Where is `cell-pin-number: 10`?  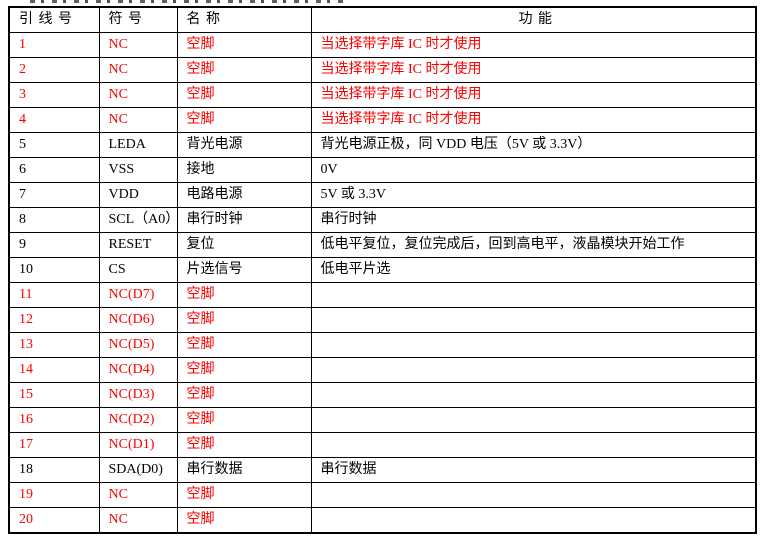
cell-pin-number: 10 is located at coordinates (54, 270).